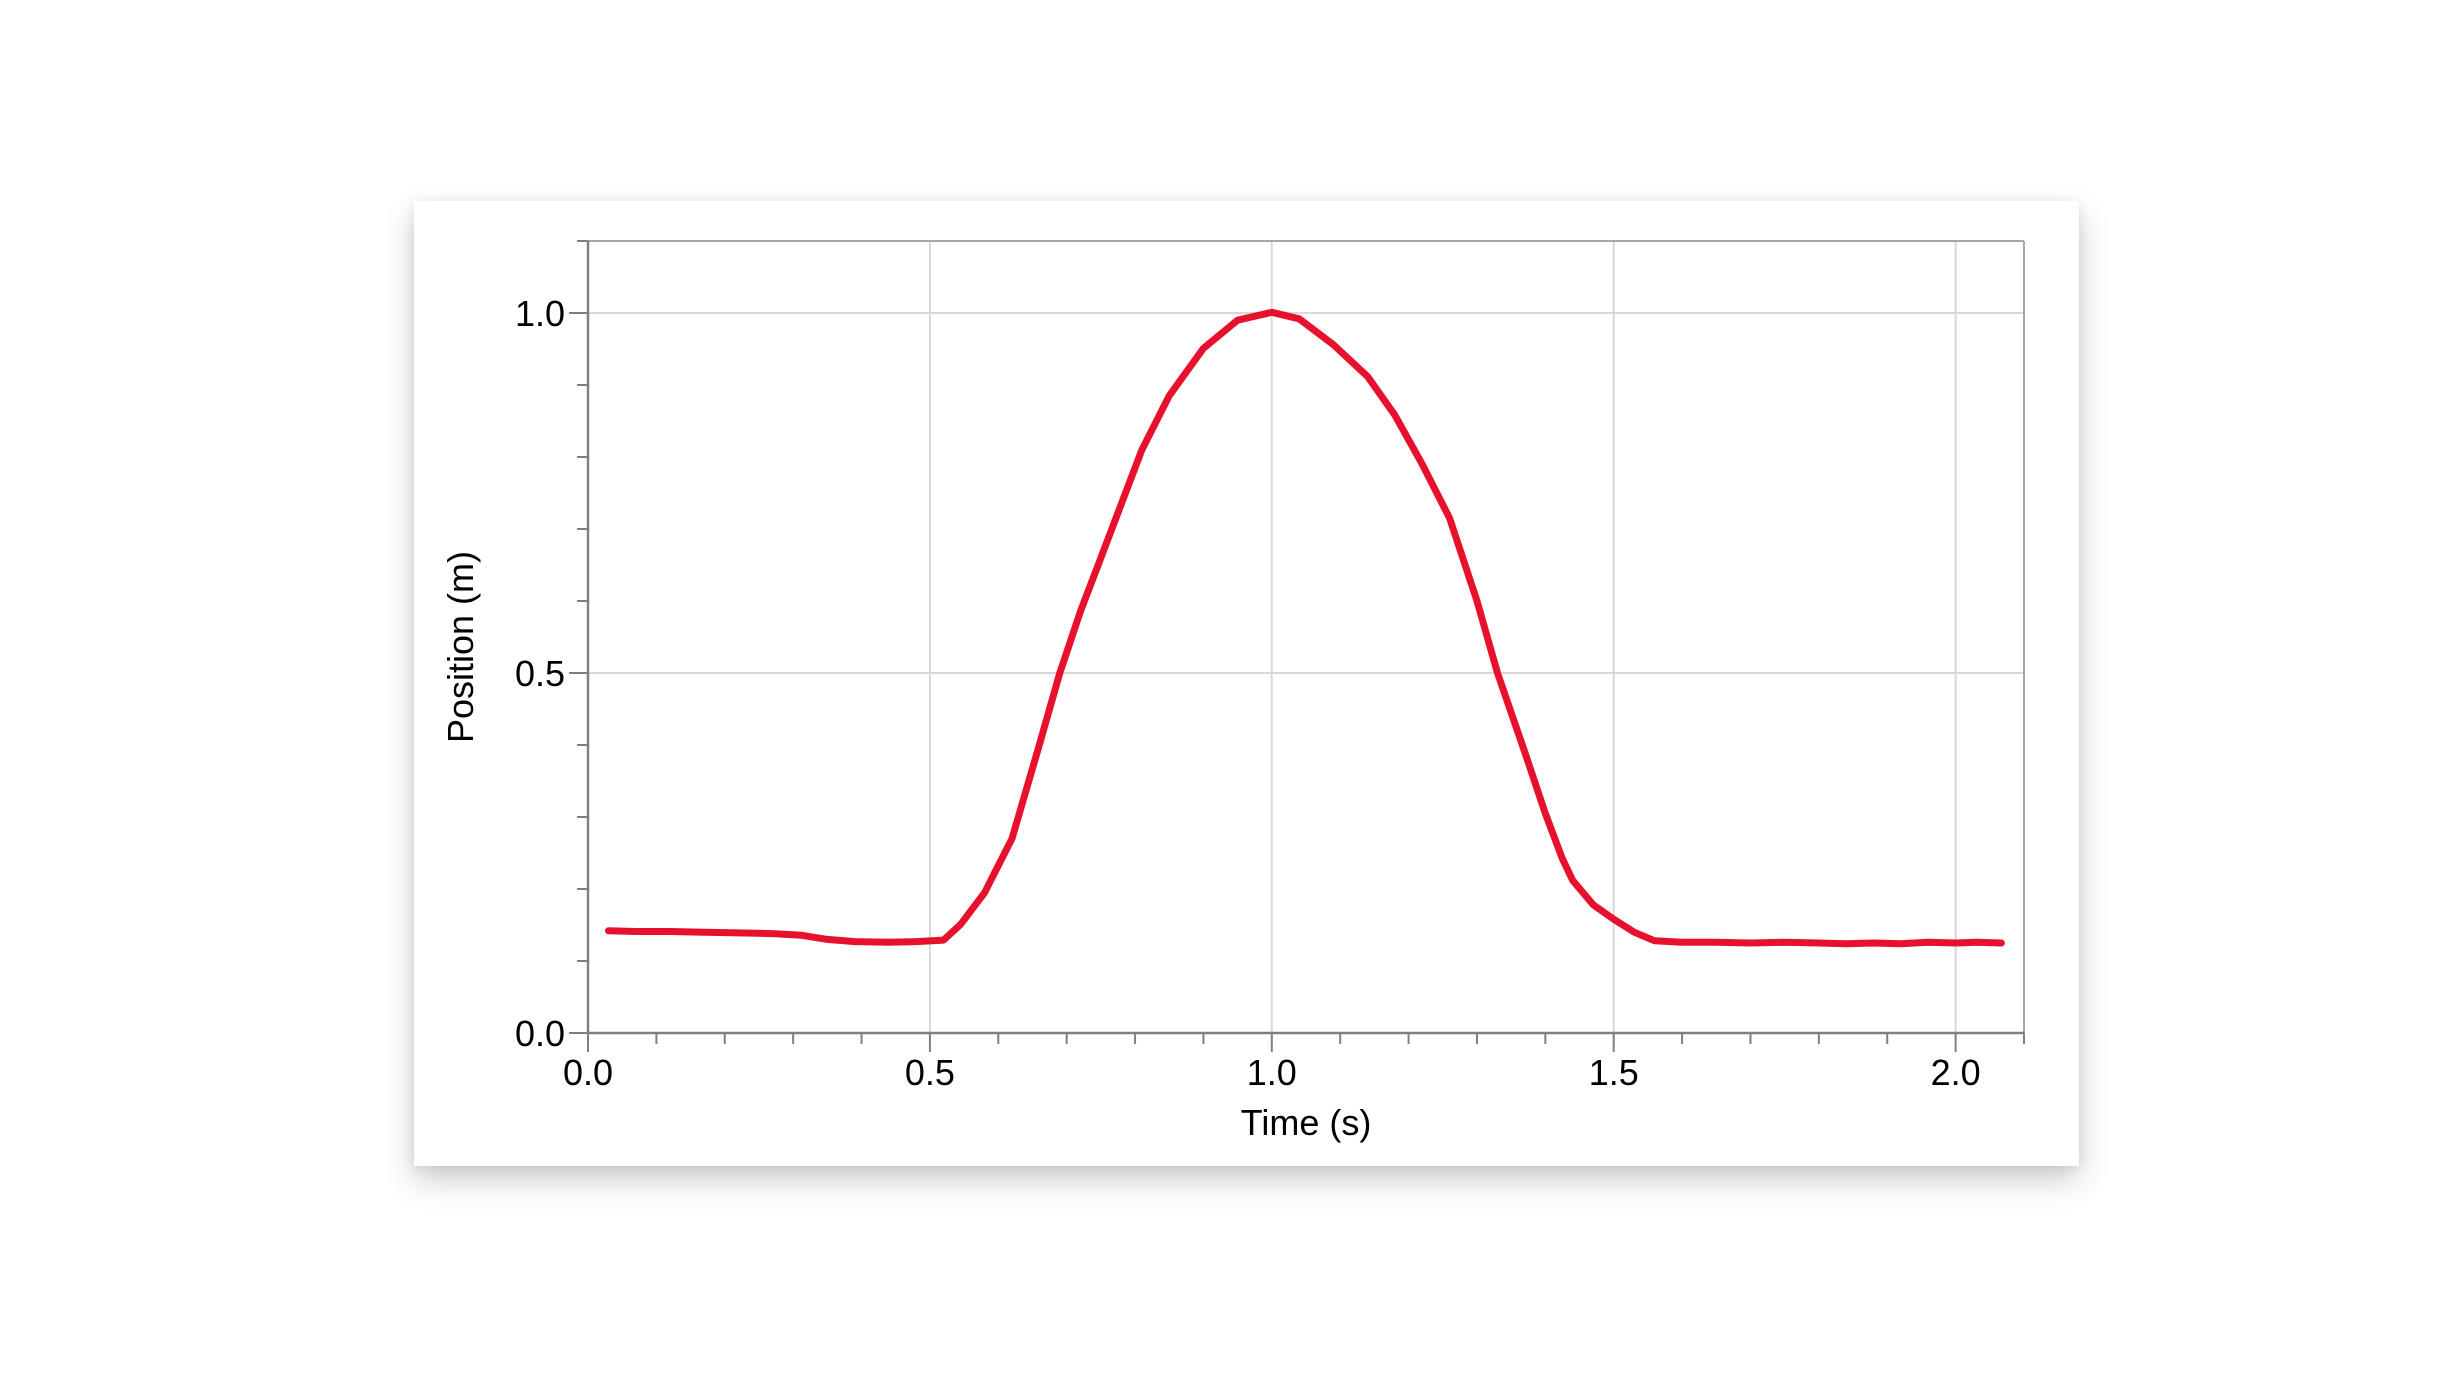 This screenshot has width=2443, height=1374. What do you see at coordinates (1306, 1122) in the screenshot?
I see `x-axis-title: Time (s)` at bounding box center [1306, 1122].